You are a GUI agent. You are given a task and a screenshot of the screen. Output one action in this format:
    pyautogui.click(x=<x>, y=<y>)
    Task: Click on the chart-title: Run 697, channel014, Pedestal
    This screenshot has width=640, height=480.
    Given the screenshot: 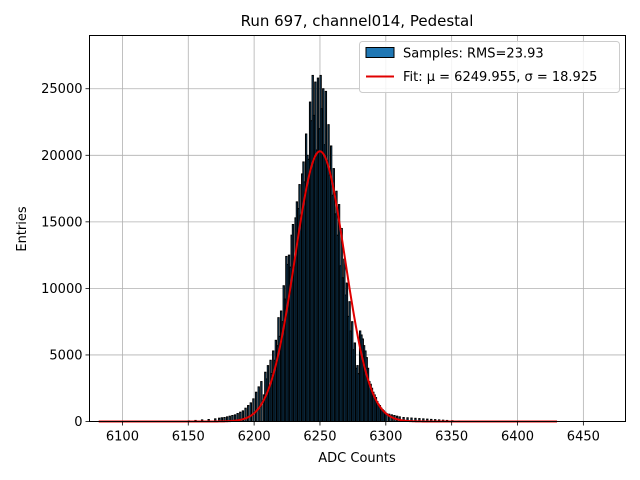 What is the action you would take?
    pyautogui.click(x=357, y=21)
    